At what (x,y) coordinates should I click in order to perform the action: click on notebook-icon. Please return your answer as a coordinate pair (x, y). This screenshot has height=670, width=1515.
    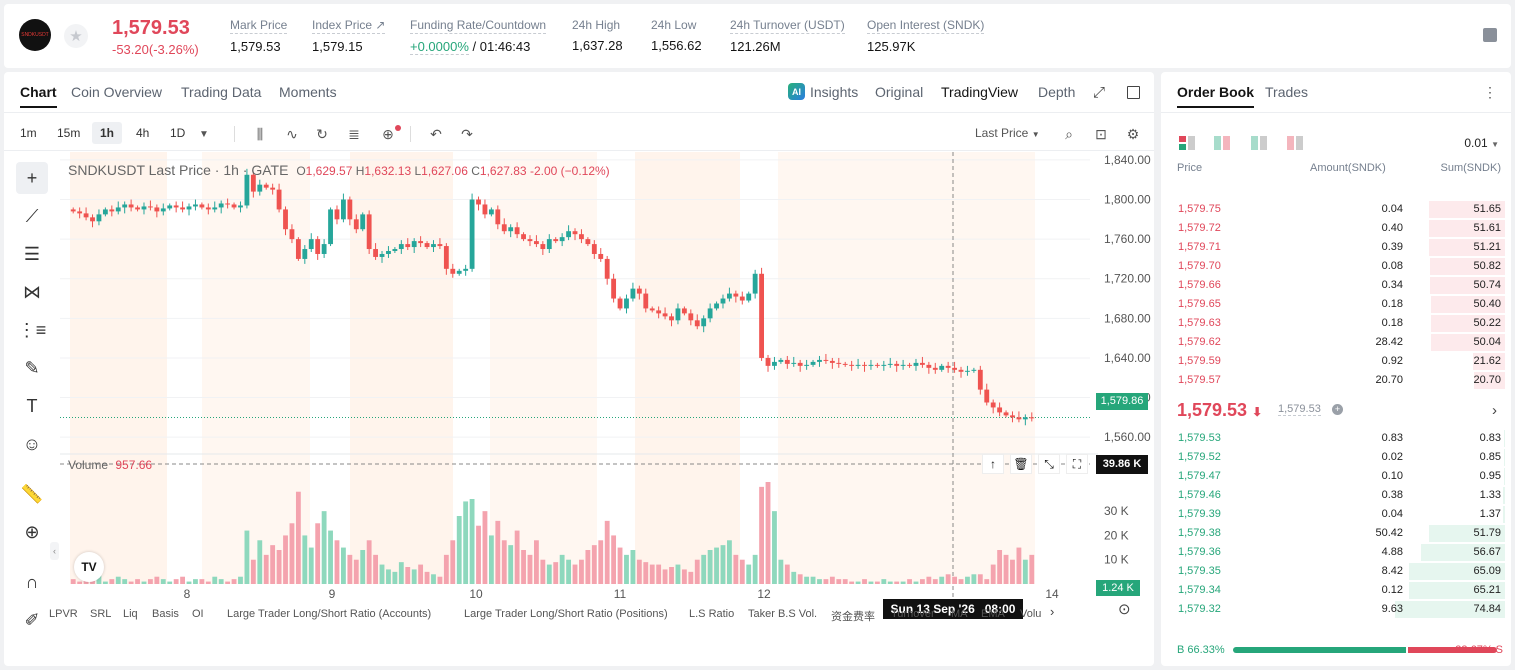
    Looking at the image, I should click on (1490, 35).